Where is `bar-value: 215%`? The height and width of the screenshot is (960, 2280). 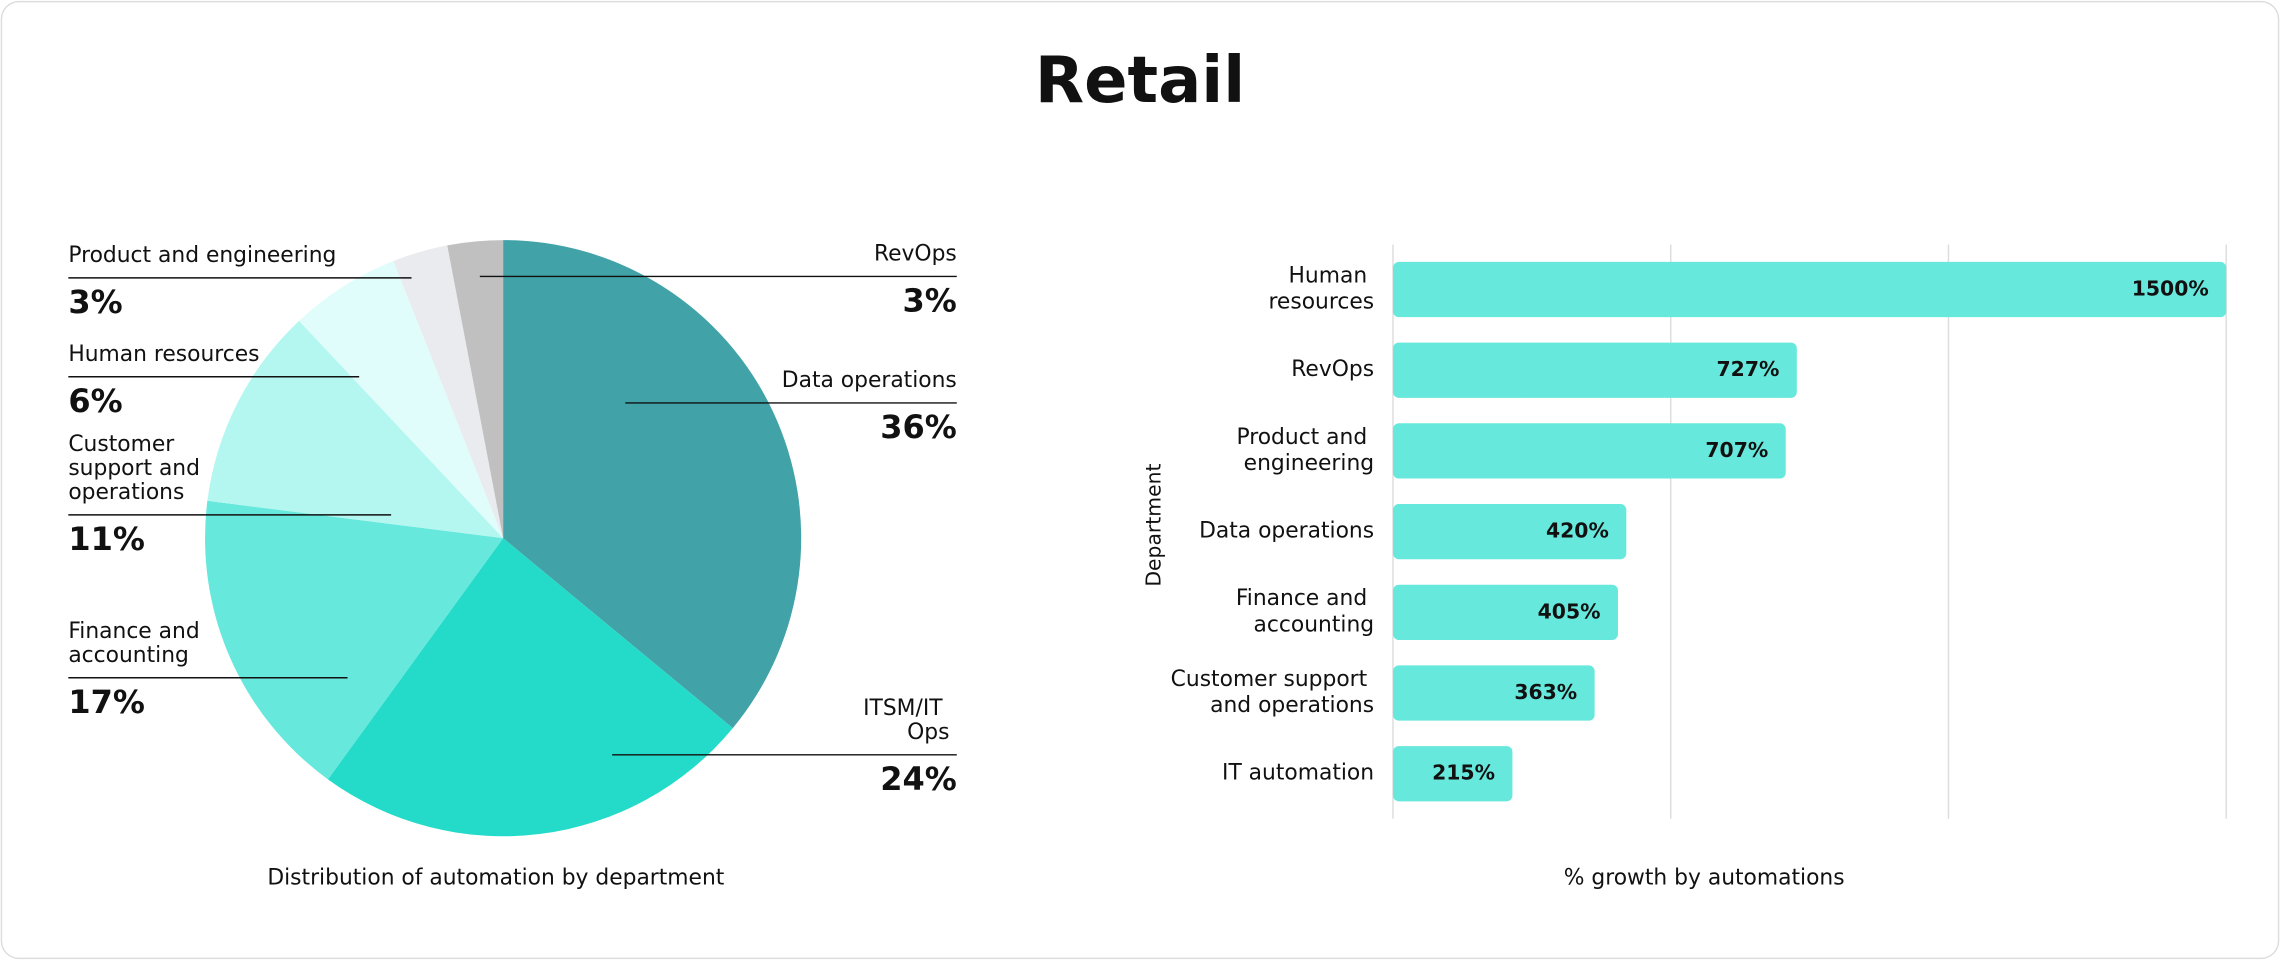
bar-value: 215% is located at coordinates (1463, 773).